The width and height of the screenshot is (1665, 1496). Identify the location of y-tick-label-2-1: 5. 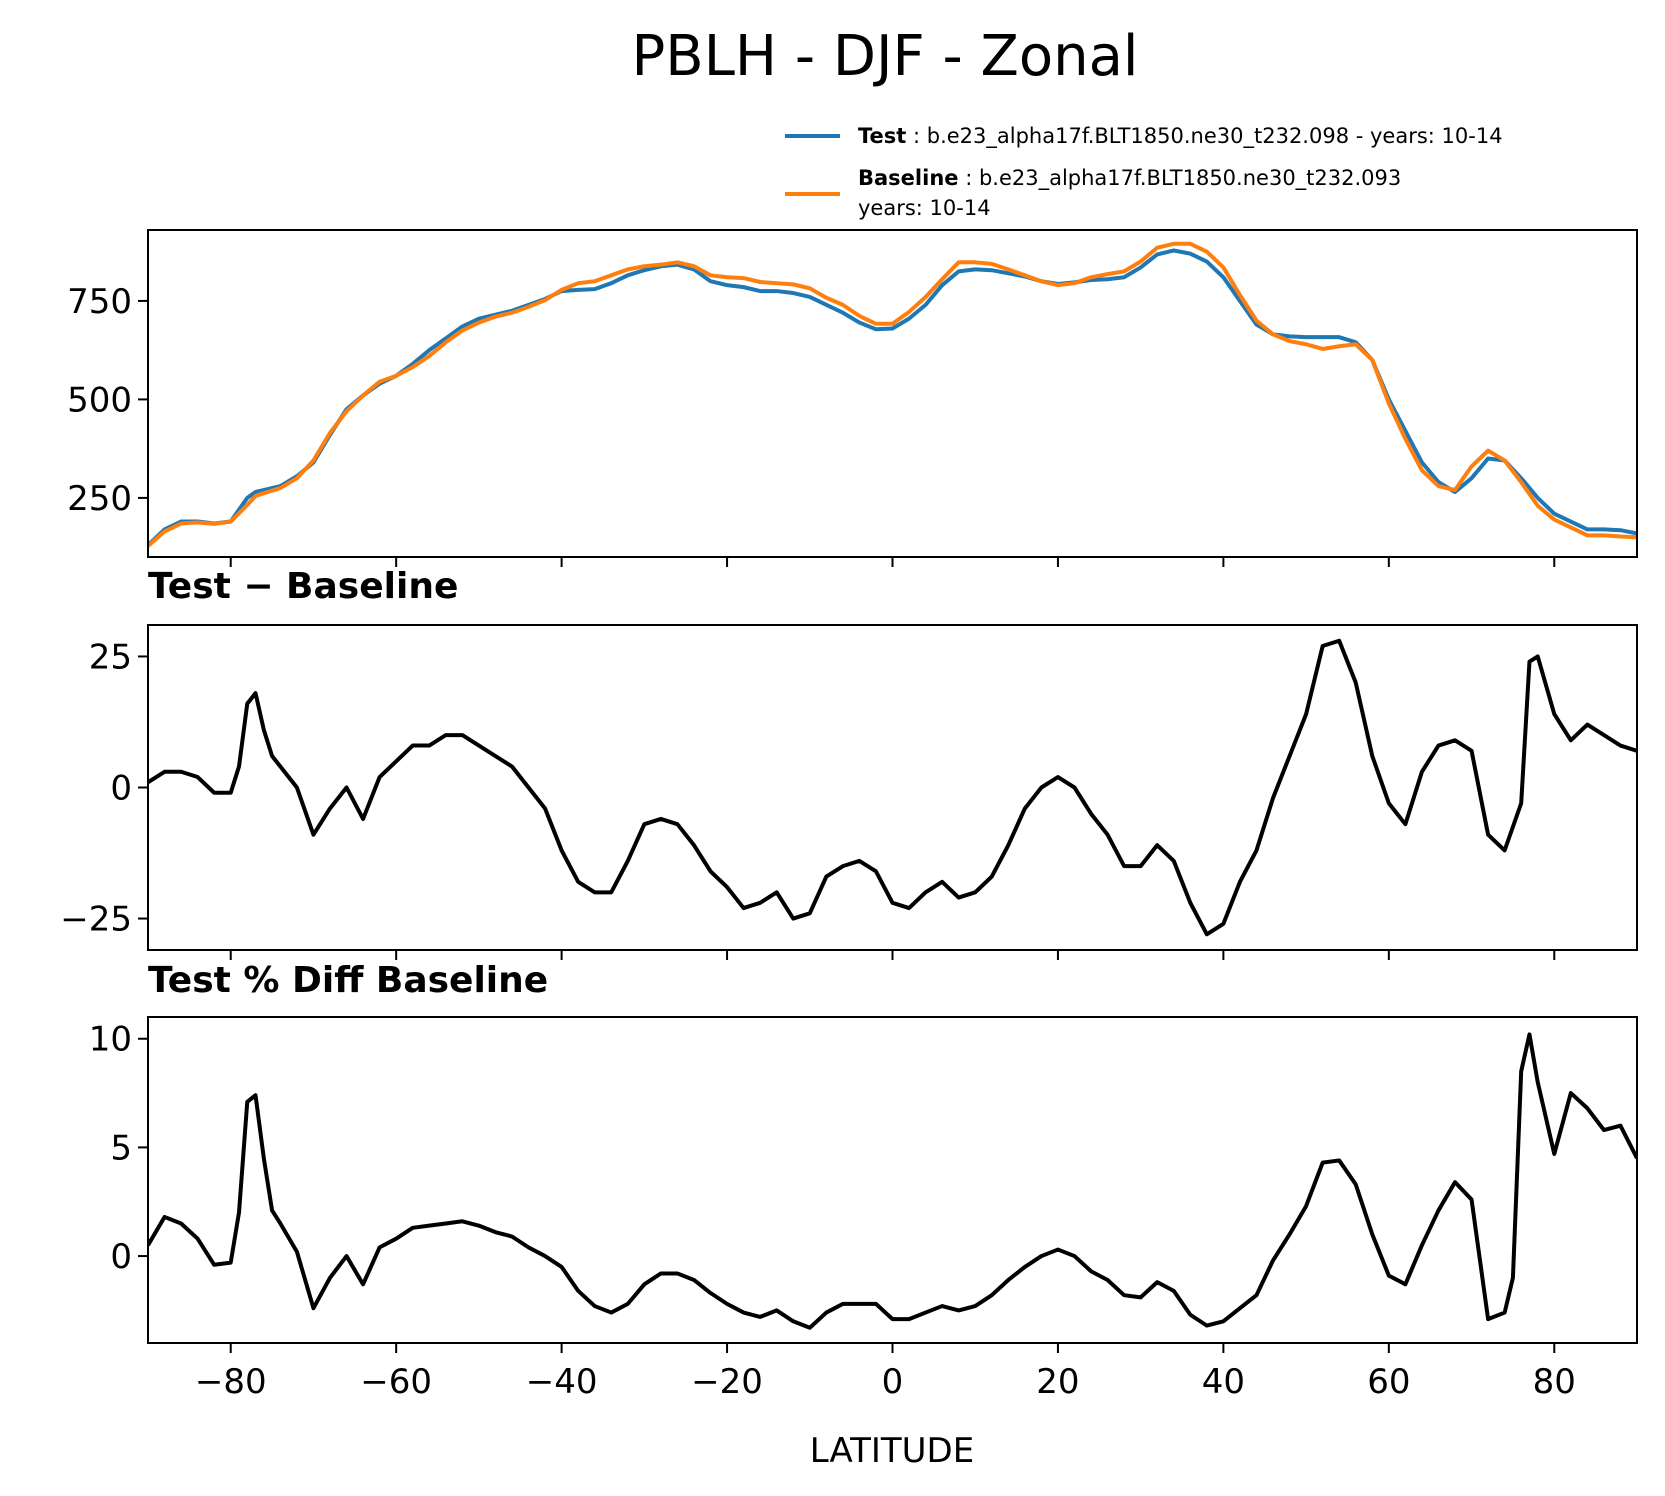
(121, 1148).